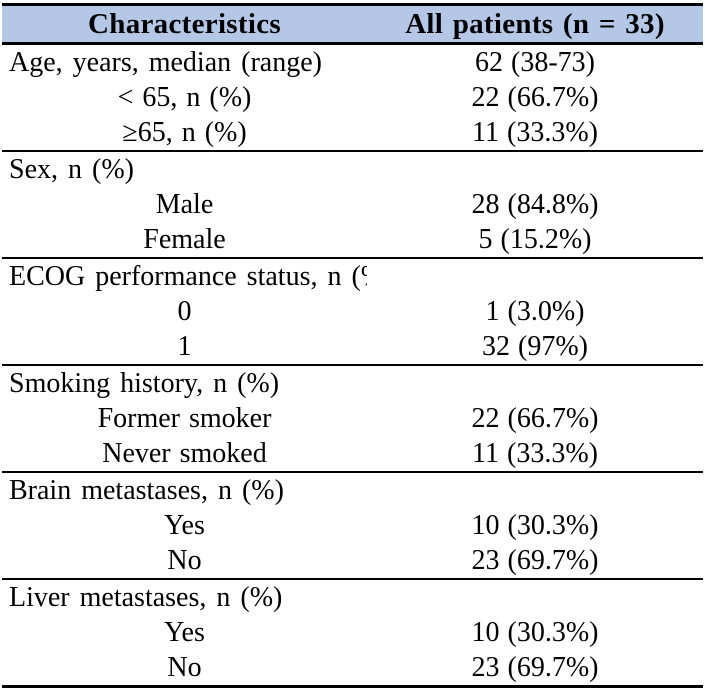  What do you see at coordinates (352, 454) in the screenshot?
I see `row-never-smoked: Never smoked 11 (33.3%)` at bounding box center [352, 454].